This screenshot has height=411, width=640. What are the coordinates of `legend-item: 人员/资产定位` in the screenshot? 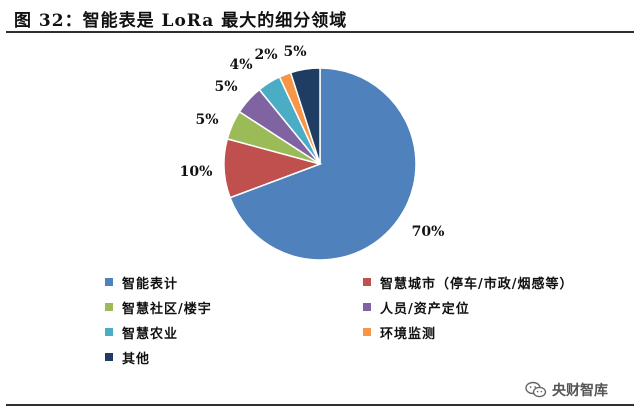 It's located at (416, 307).